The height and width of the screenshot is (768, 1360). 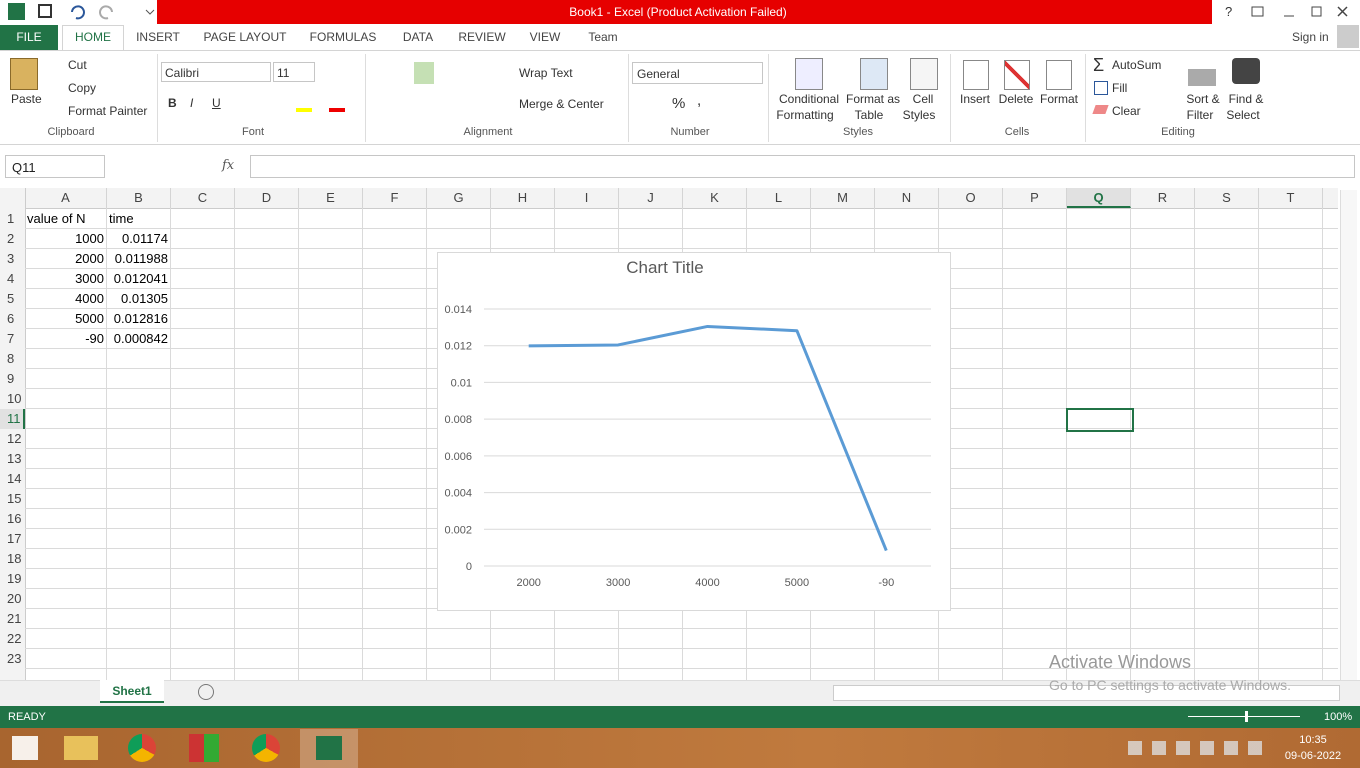 I want to click on row-header: 18, so click(x=14, y=558).